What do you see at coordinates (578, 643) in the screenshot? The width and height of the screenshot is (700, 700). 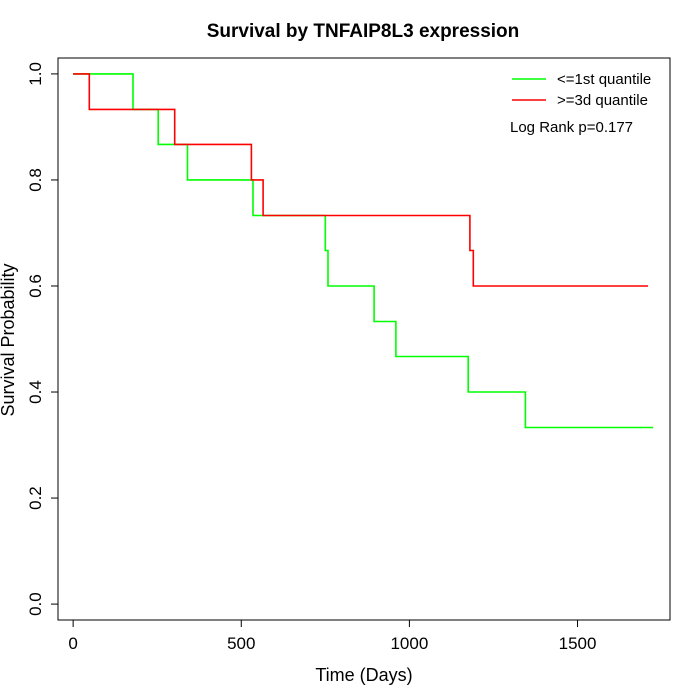 I see `x-tick-label: 1500` at bounding box center [578, 643].